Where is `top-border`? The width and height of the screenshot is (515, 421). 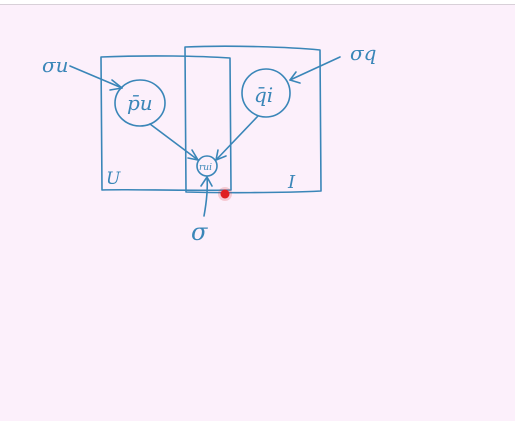
top-border is located at coordinates (257, 2).